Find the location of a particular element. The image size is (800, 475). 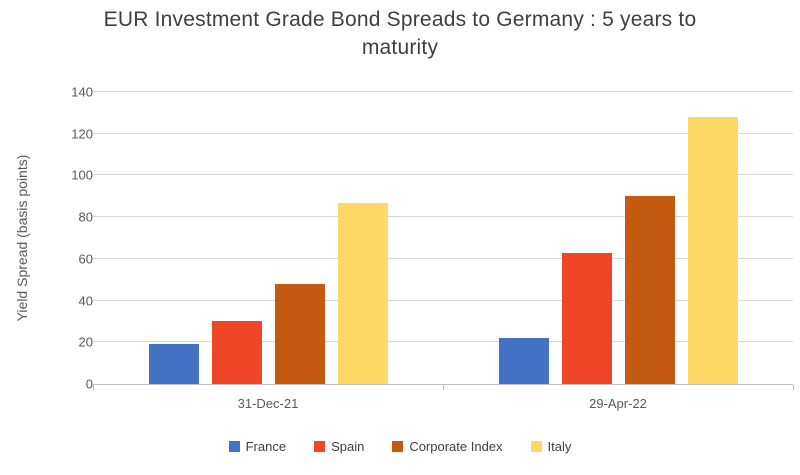

legend-item-spain: Spain is located at coordinates (339, 446).